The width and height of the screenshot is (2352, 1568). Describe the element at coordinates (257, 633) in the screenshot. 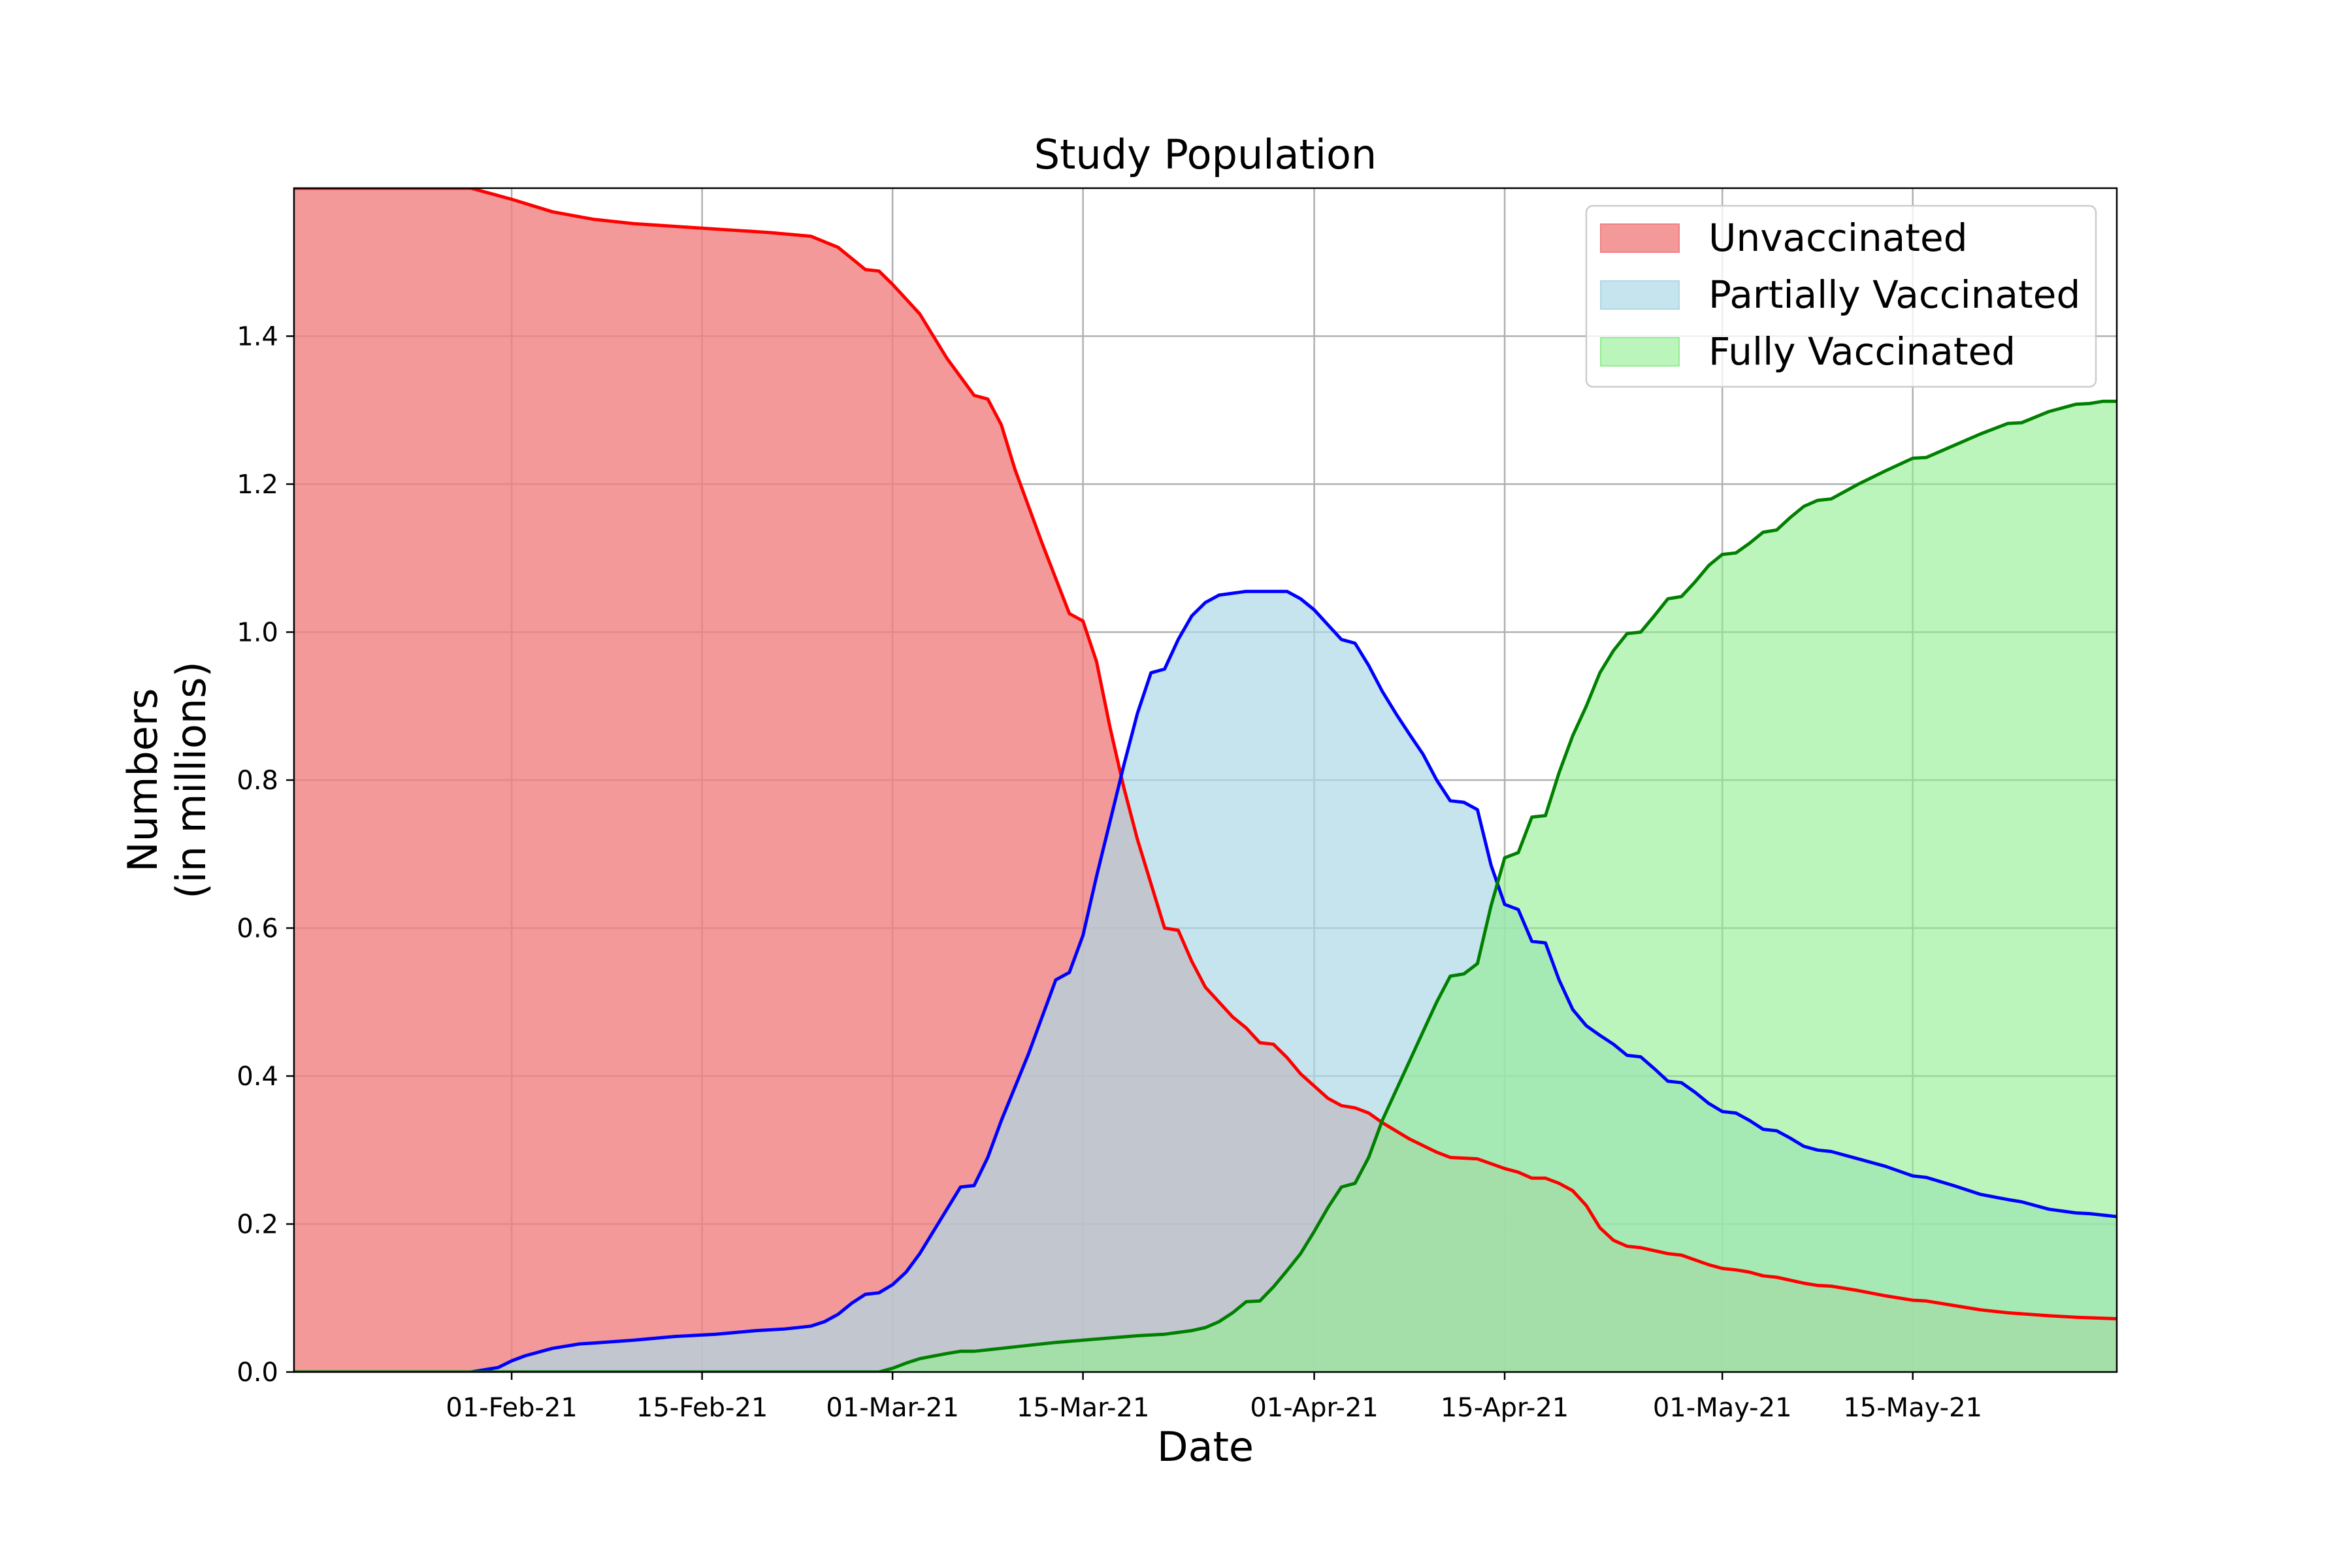

I see `y-tick-label: 1.0` at that location.